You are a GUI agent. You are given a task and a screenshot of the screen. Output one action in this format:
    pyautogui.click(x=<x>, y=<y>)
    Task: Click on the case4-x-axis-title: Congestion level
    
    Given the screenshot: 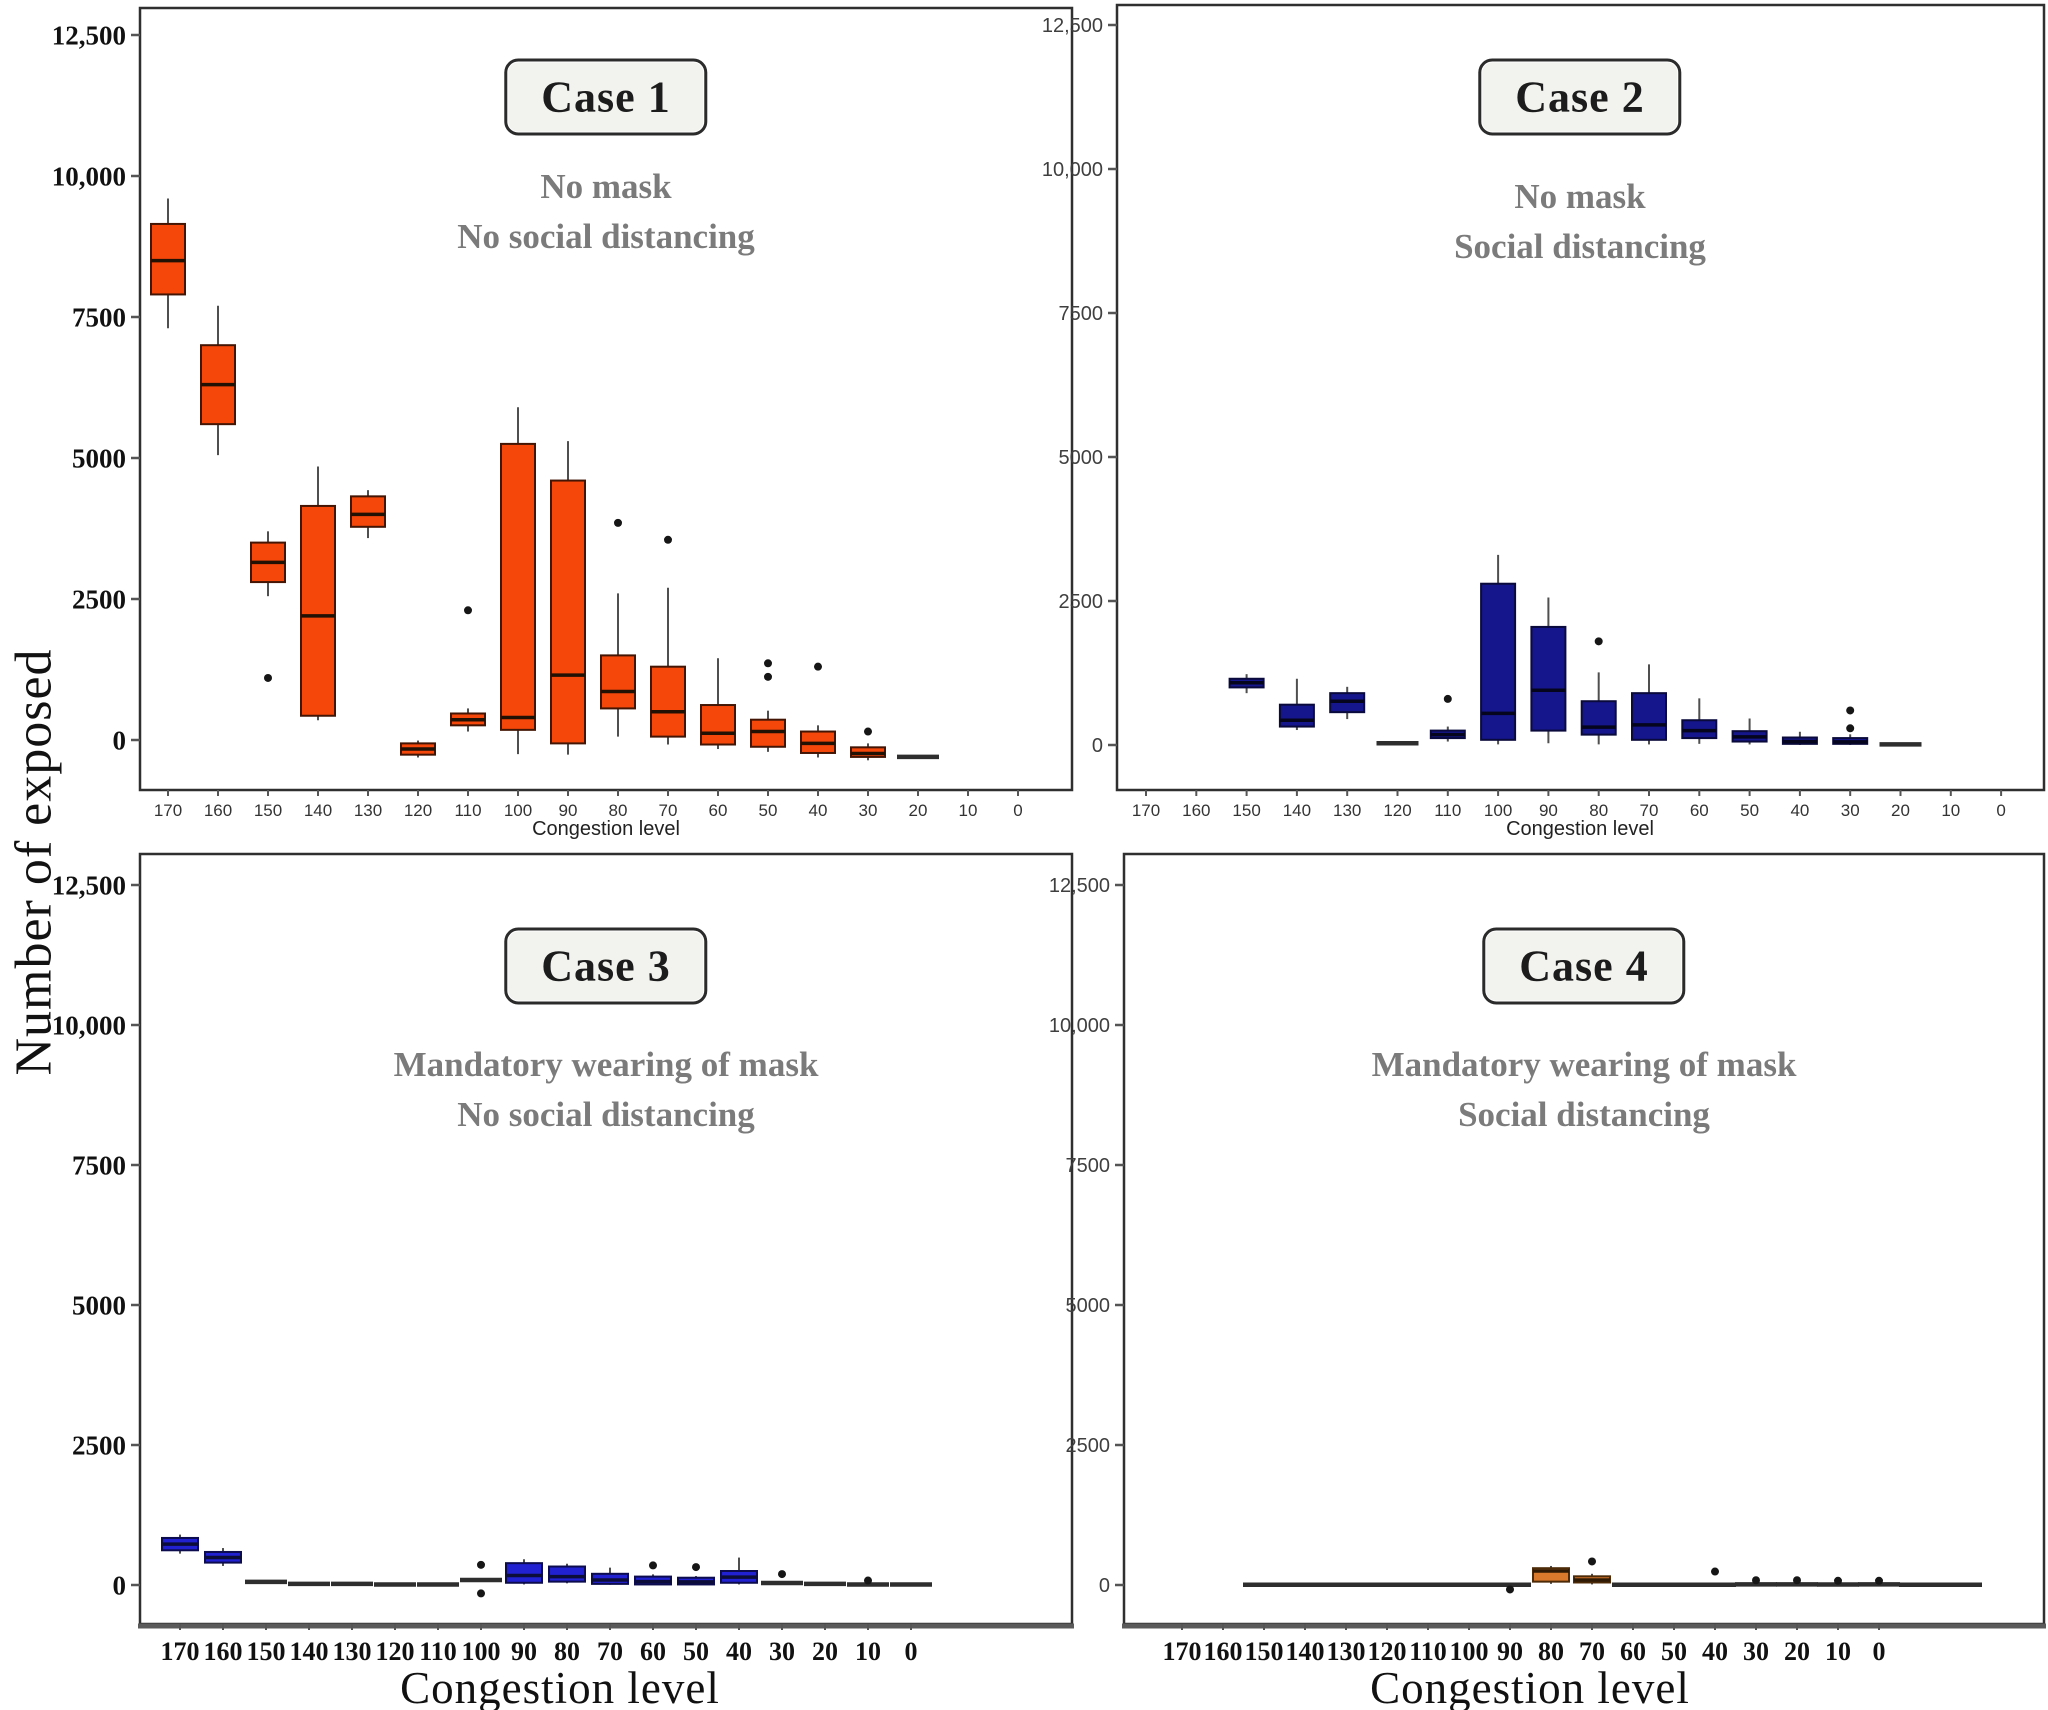 What is the action you would take?
    pyautogui.click(x=1530, y=1686)
    